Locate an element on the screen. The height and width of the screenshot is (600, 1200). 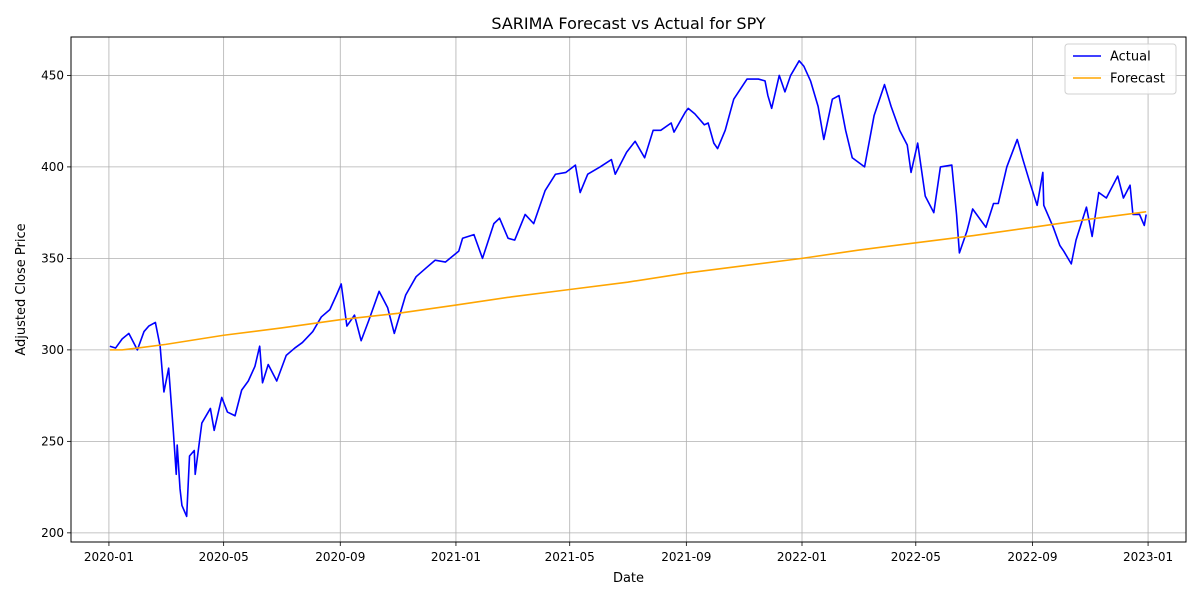
x-tick-label: 2022-09 is located at coordinates (1032, 557).